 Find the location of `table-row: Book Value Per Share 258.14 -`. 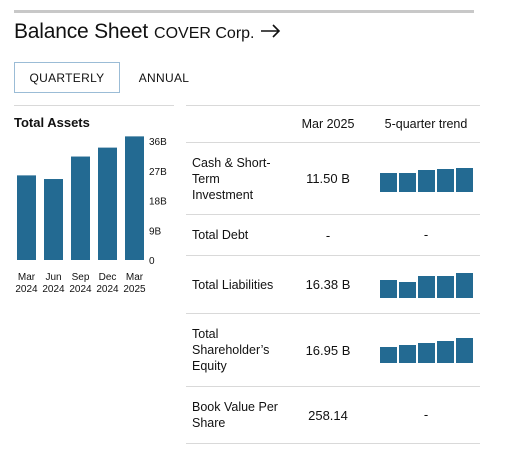

table-row: Book Value Per Share 258.14 - is located at coordinates (333, 415).